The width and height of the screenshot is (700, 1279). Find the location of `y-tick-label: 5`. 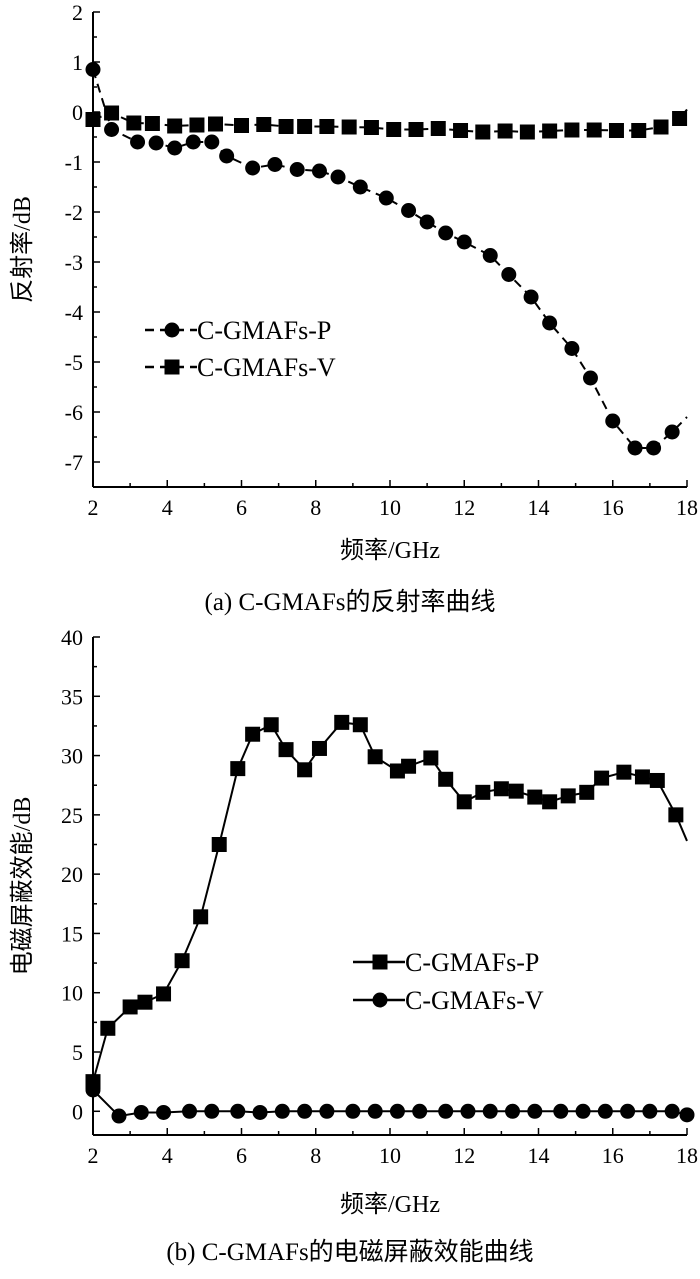

y-tick-label: 5 is located at coordinates (77, 1052).